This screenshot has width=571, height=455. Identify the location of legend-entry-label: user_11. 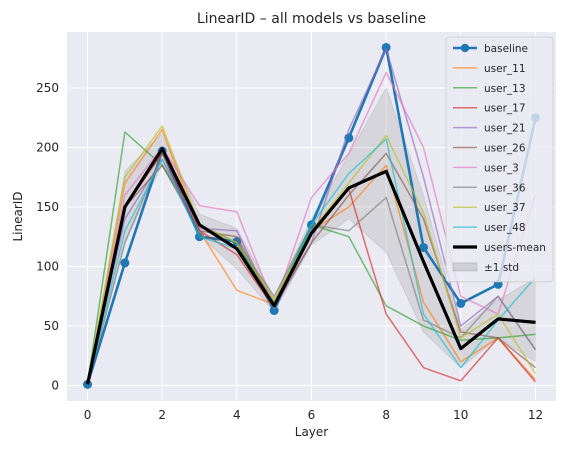
(505, 69).